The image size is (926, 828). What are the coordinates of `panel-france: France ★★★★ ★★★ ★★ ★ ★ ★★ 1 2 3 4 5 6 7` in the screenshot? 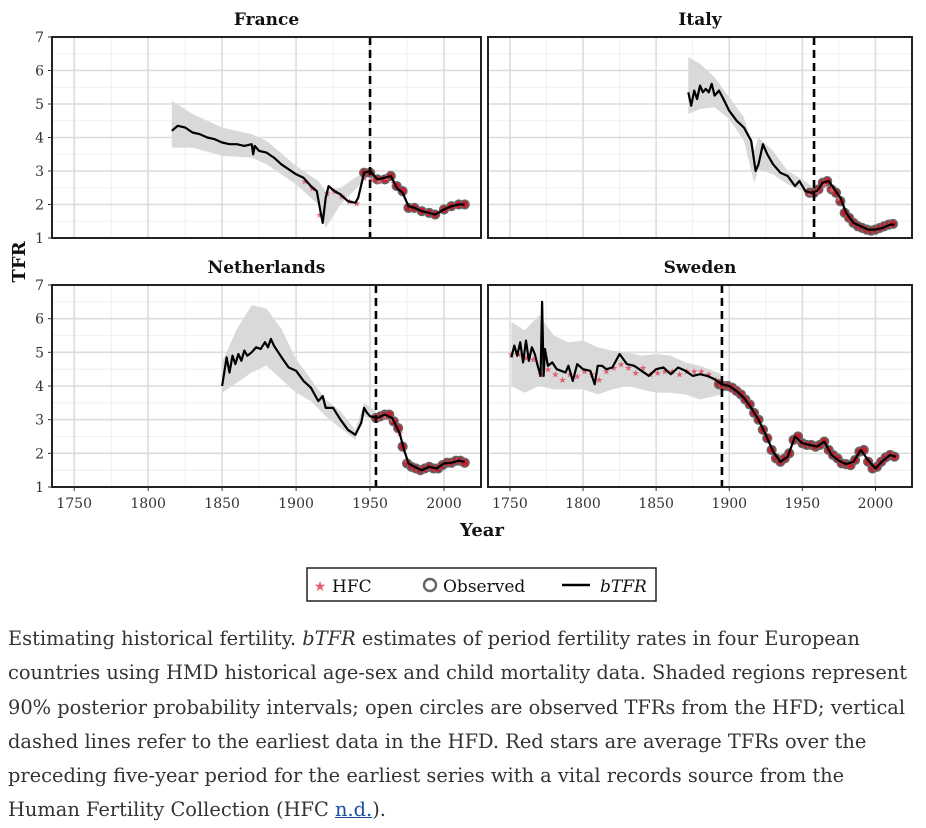 It's located at (258, 128).